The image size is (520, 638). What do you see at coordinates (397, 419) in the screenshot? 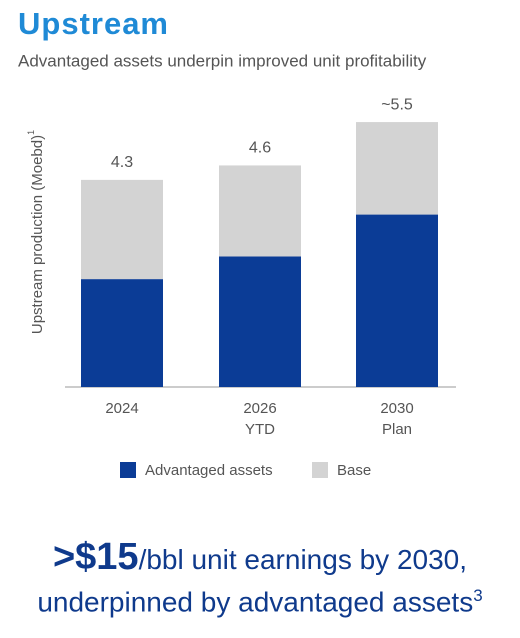
I see `x-tick-label: 2030 Plan` at bounding box center [397, 419].